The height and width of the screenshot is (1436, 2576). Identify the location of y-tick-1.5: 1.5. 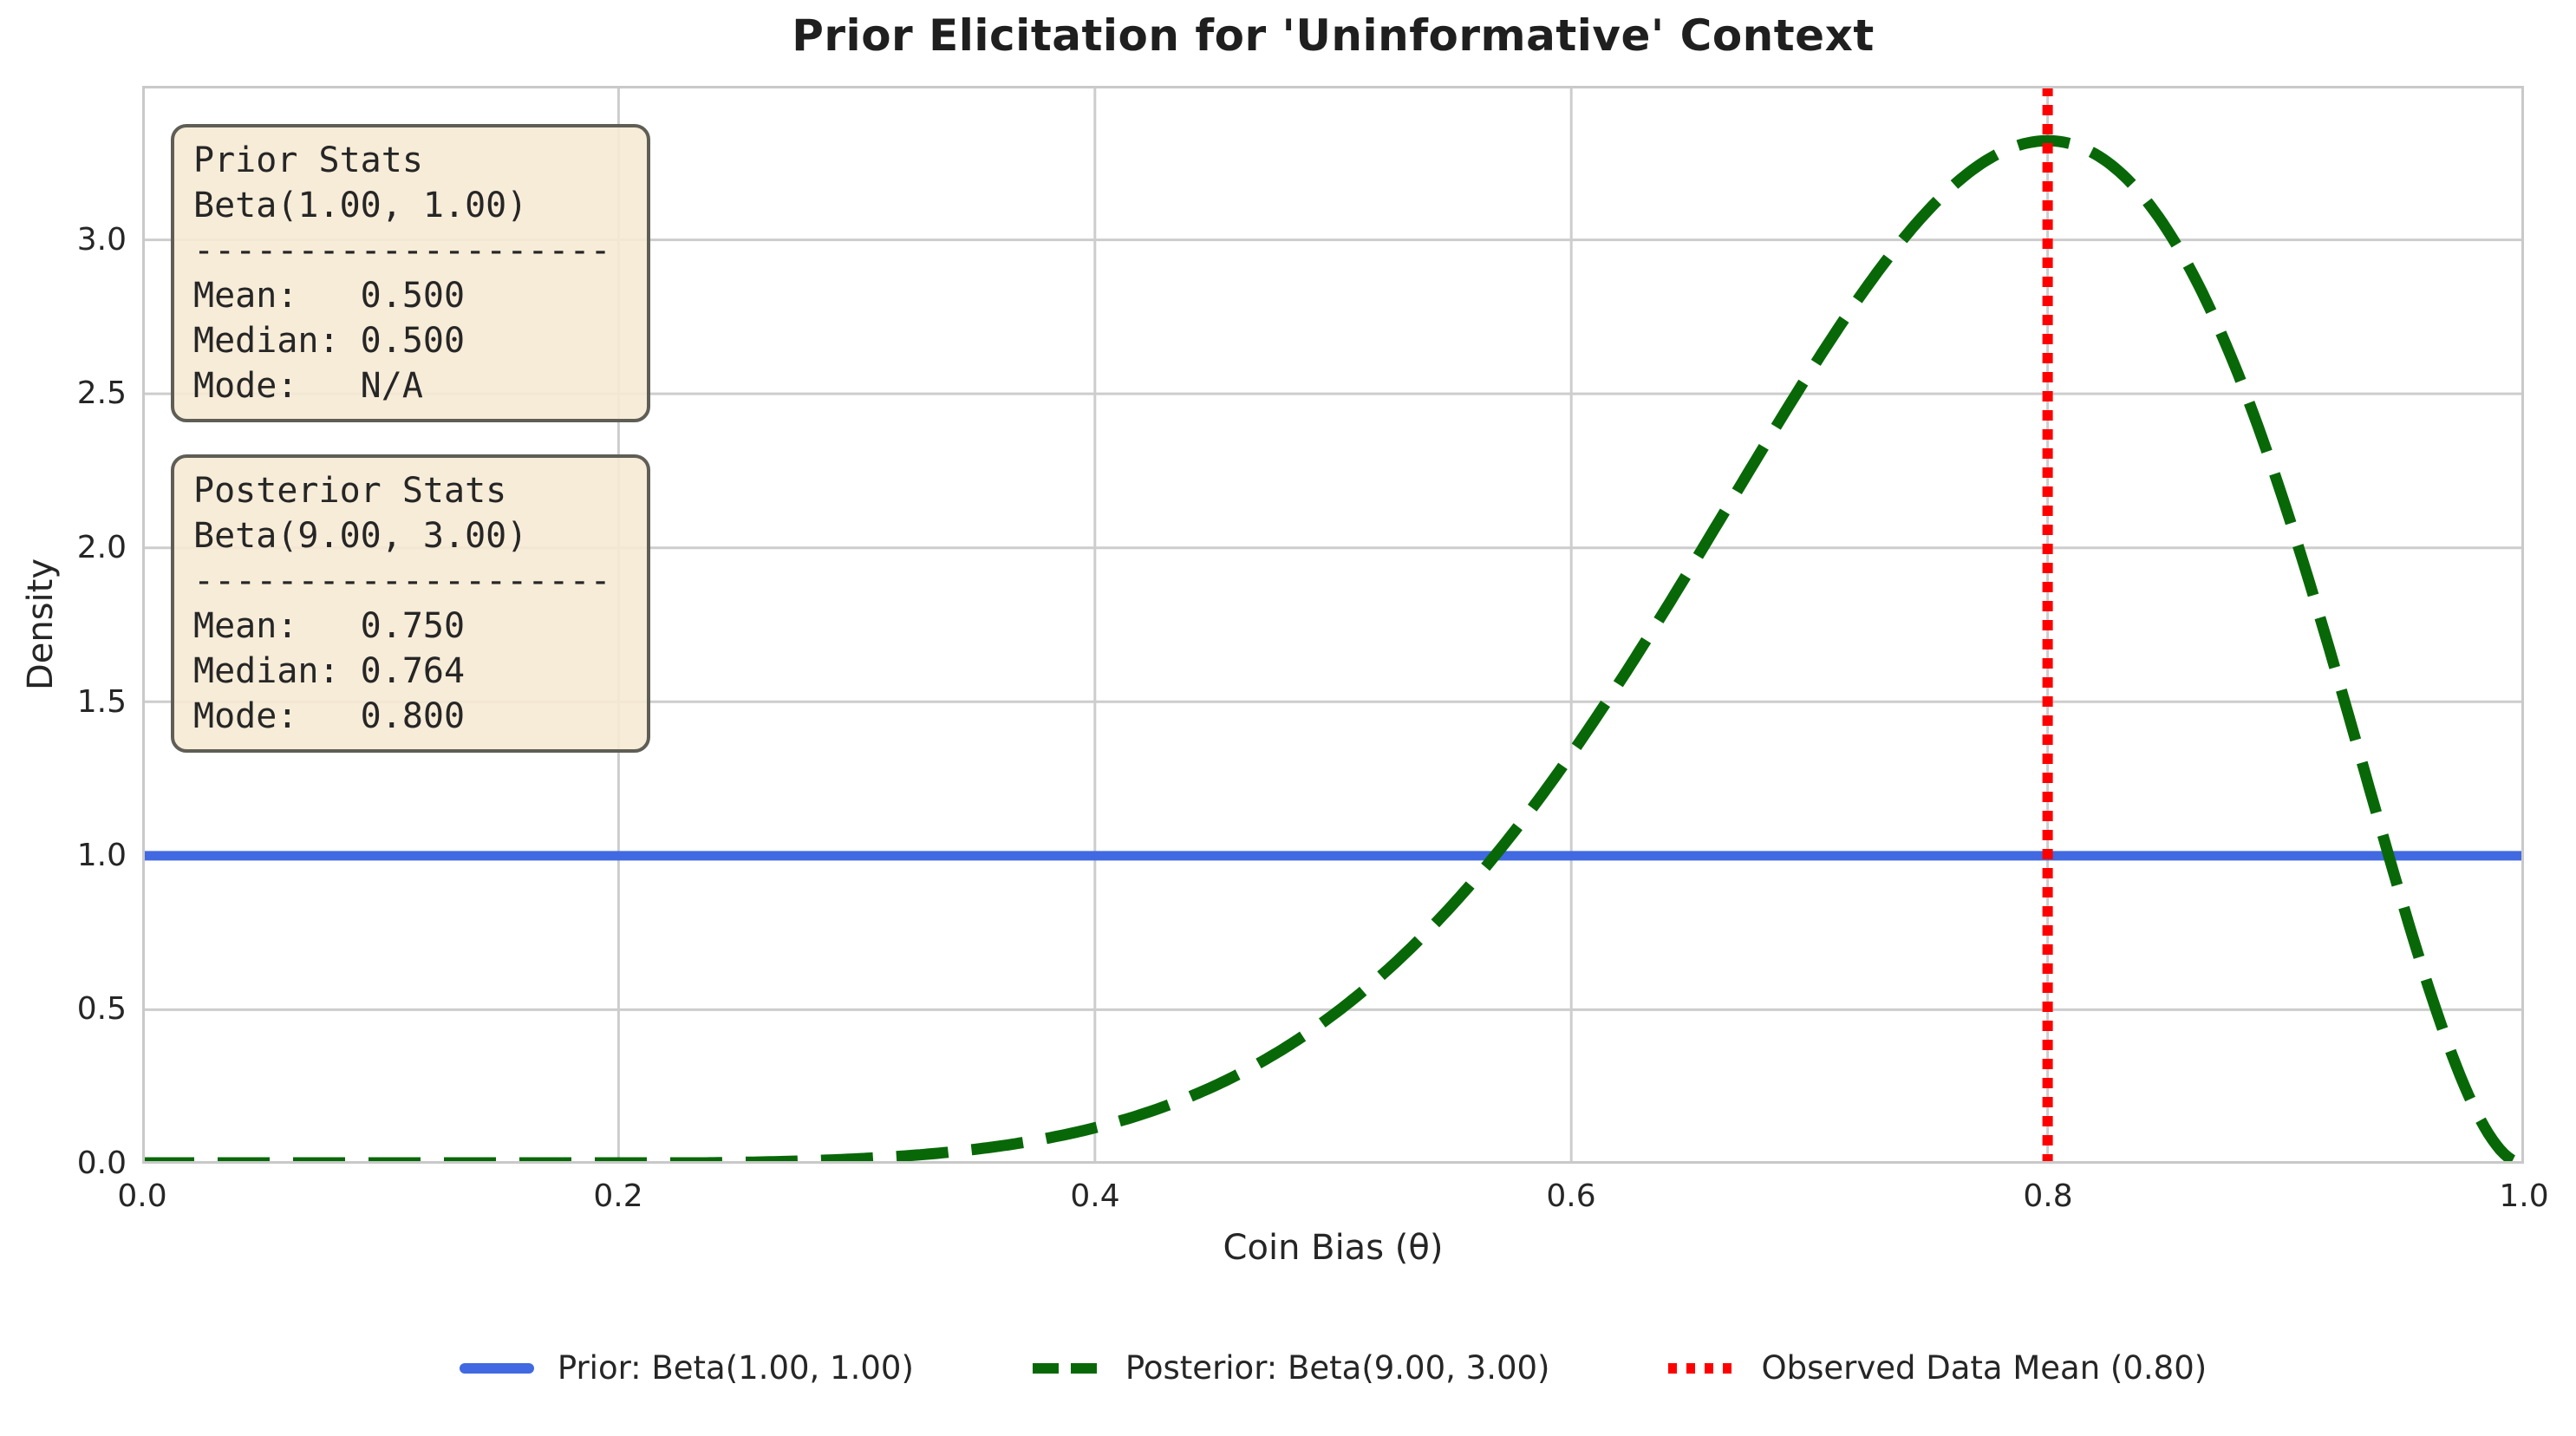
(102, 702).